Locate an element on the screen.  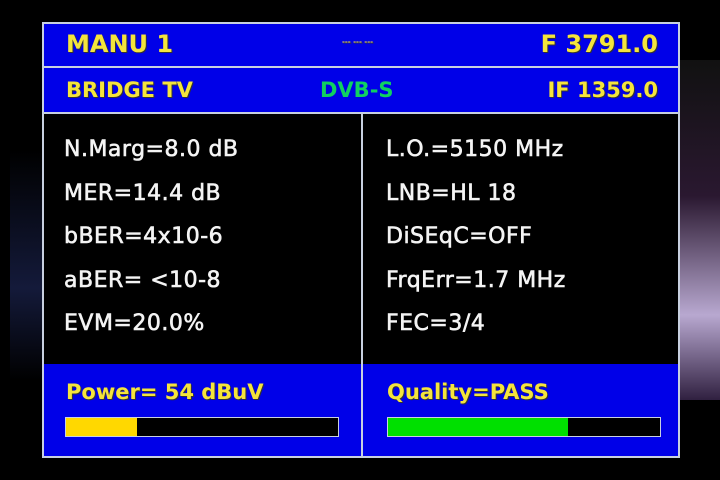
header-row: MANU 1 --- --- --- F 3791.0 is located at coordinates (361, 46).